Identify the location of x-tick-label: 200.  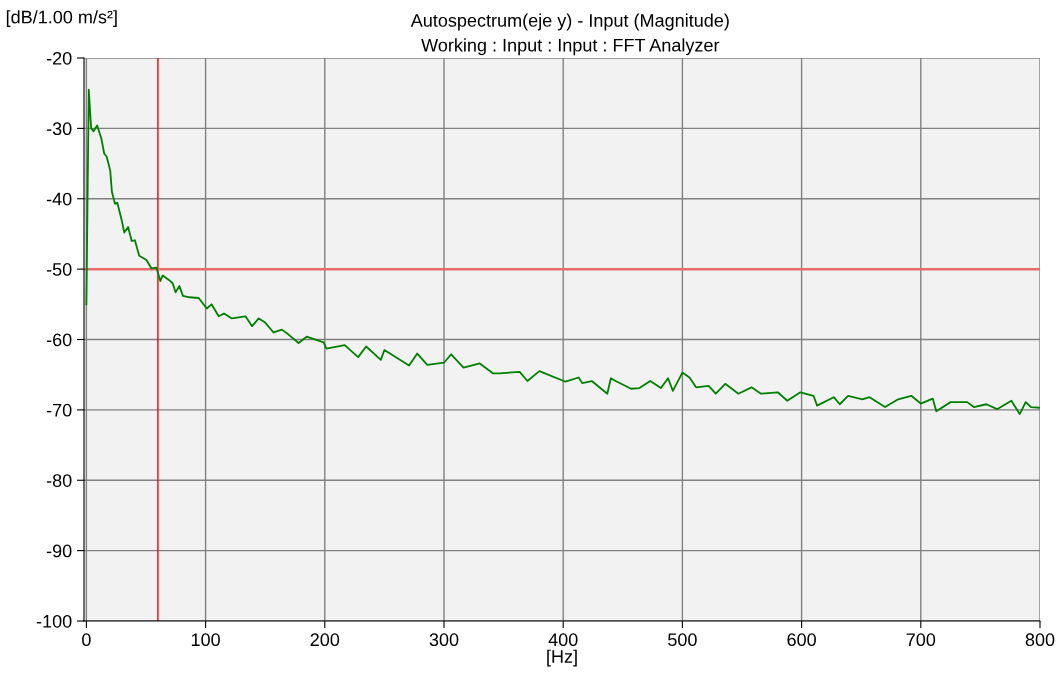
(325, 640).